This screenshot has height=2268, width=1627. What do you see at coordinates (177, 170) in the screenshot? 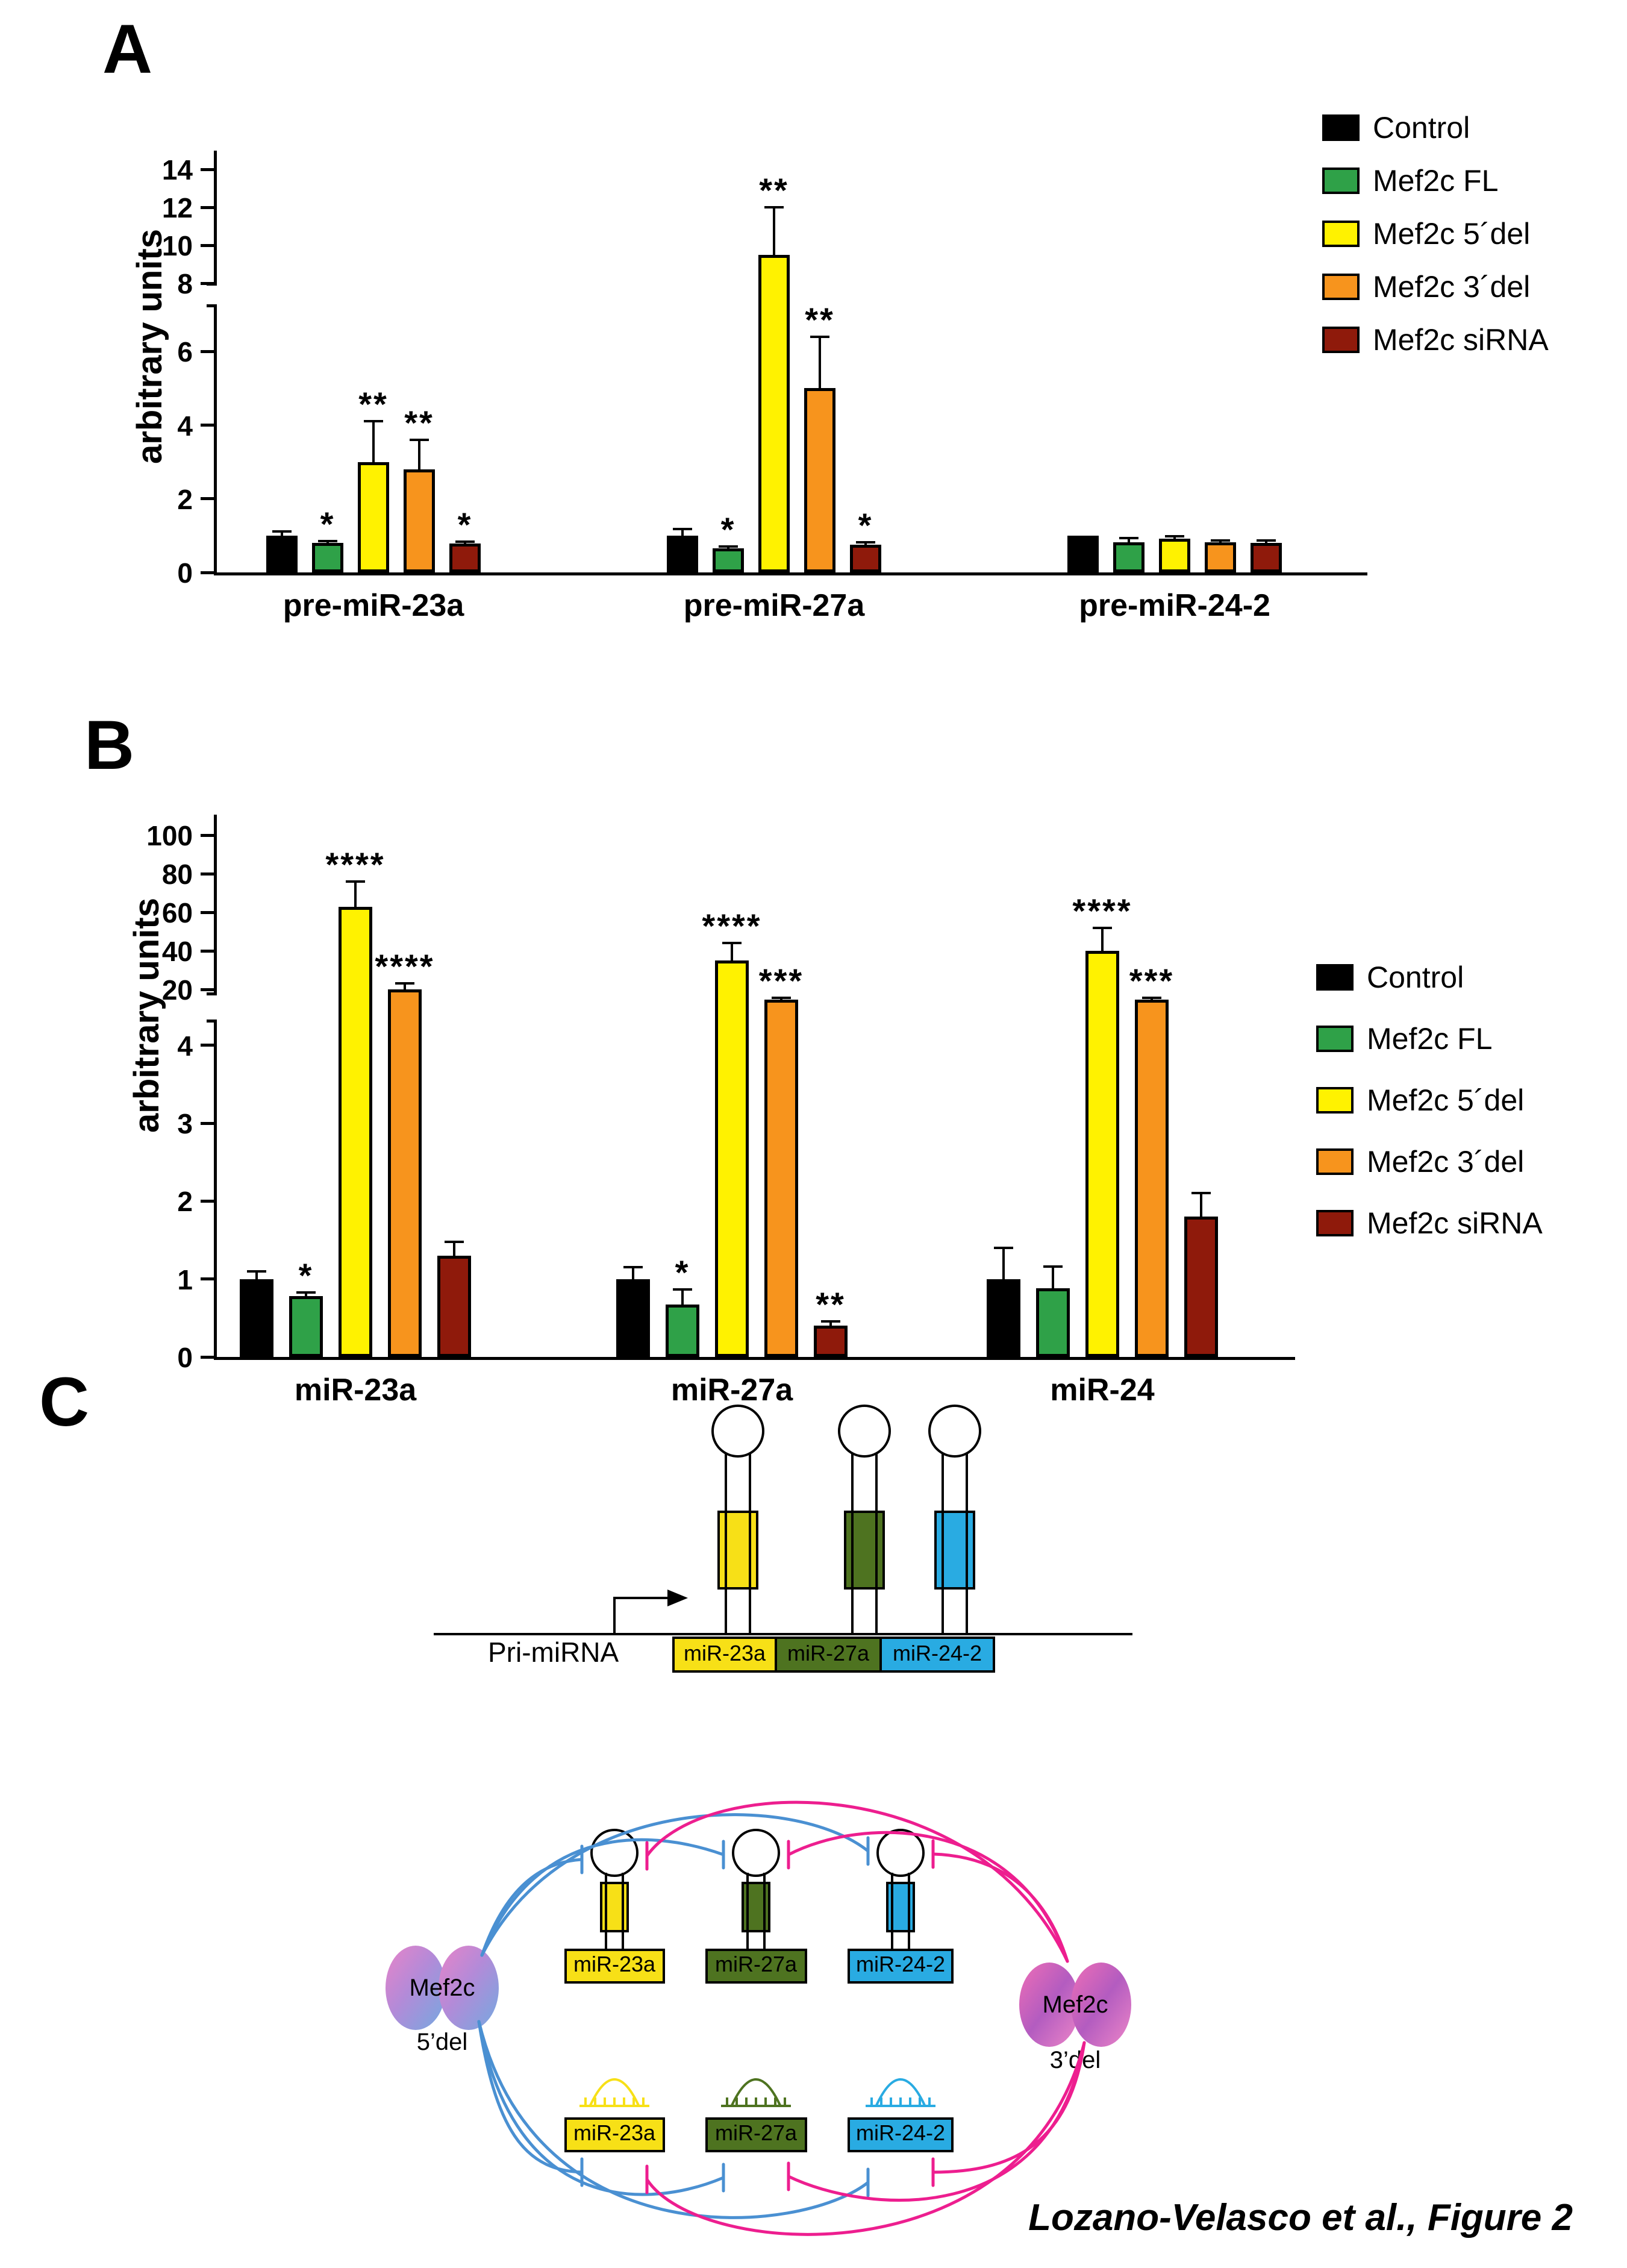
I see `y-tick-label: 14` at bounding box center [177, 170].